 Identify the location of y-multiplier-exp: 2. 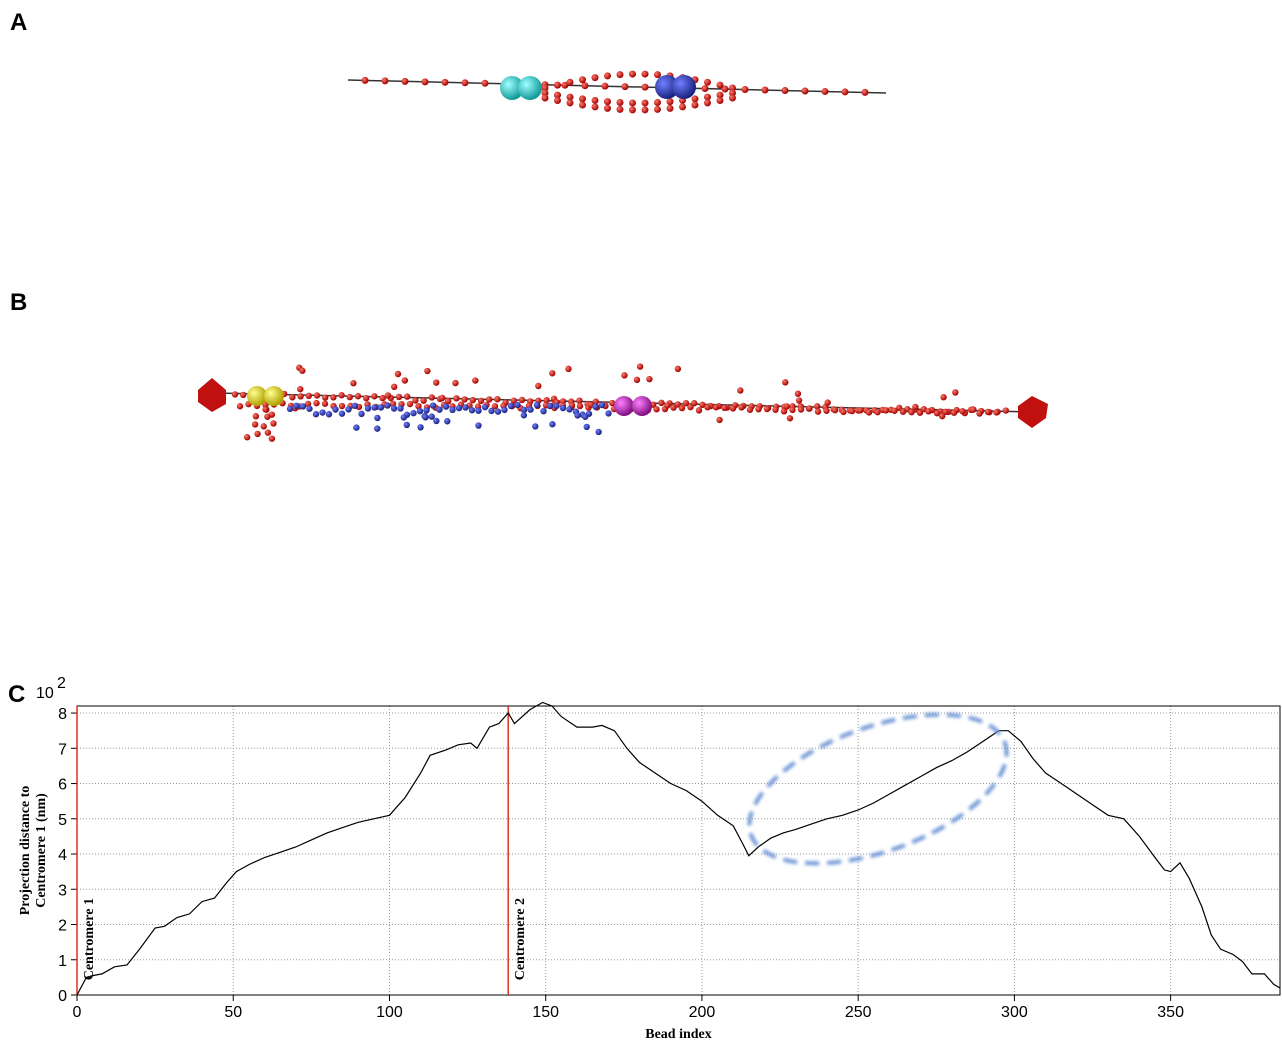
(61, 683).